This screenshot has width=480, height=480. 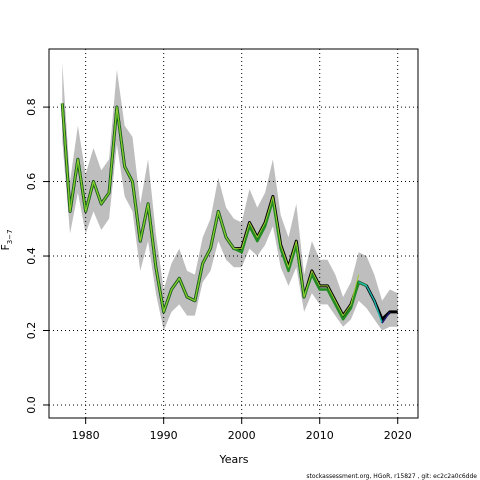 I want to click on x-tick-label: 2020, so click(x=398, y=435).